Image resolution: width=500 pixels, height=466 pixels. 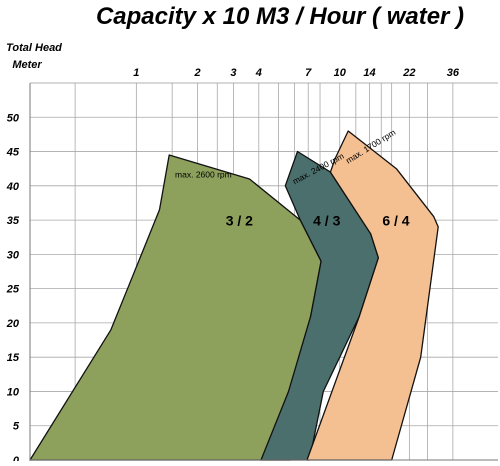 I want to click on y-tick-label: 20, so click(x=13, y=324).